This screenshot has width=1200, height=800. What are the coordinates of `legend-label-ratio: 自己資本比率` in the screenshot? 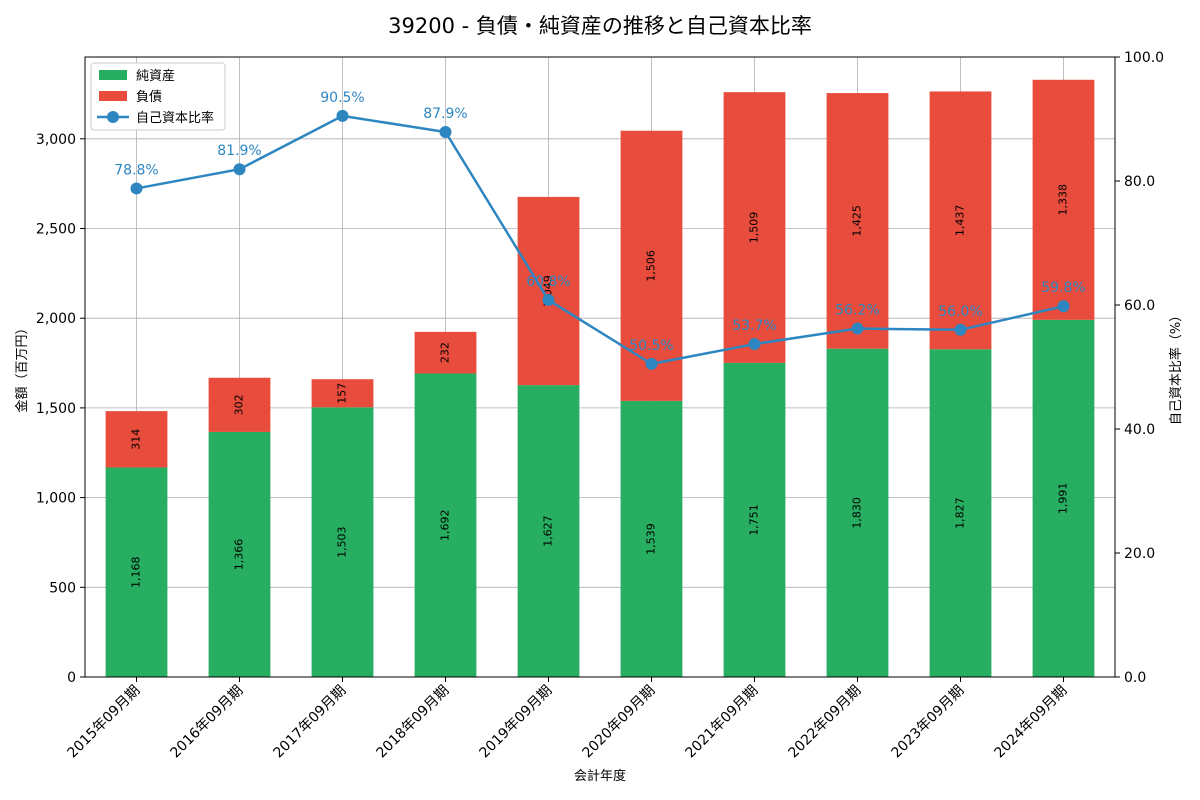 It's located at (175, 118).